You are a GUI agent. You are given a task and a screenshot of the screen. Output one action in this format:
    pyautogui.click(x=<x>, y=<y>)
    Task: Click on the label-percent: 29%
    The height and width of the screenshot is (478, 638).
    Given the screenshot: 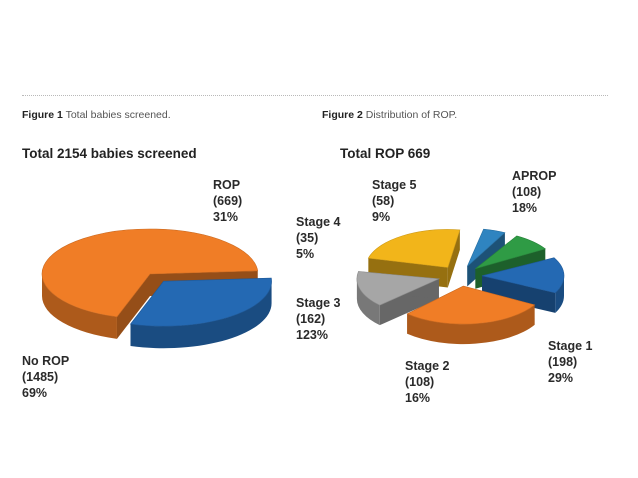 What is the action you would take?
    pyautogui.click(x=560, y=378)
    